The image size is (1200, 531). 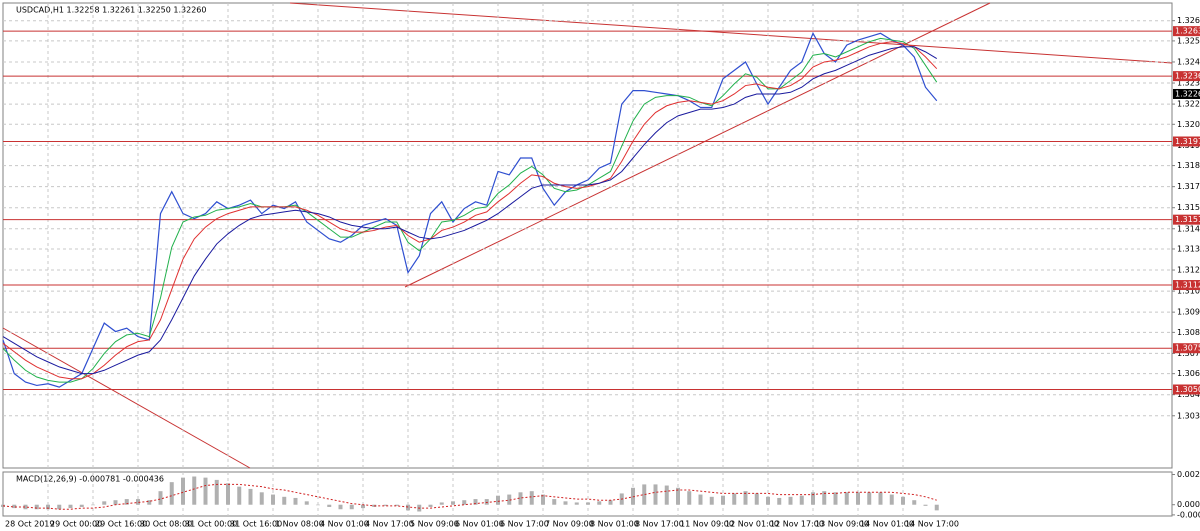 I want to click on x-tick-label: 7 Nov 09:00, so click(x=569, y=524).